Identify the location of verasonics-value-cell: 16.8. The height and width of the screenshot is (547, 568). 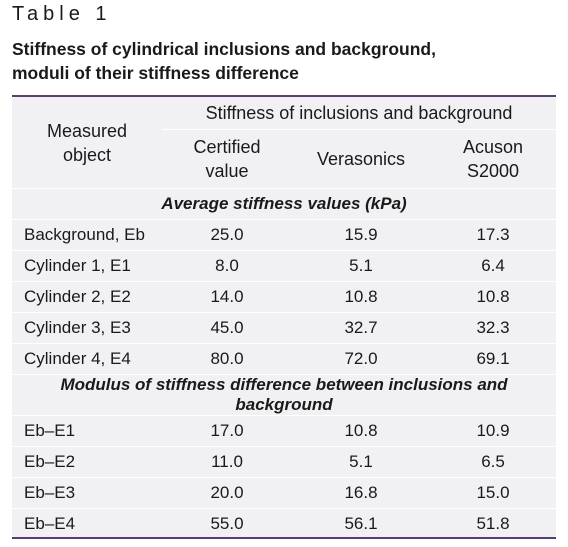
(361, 493).